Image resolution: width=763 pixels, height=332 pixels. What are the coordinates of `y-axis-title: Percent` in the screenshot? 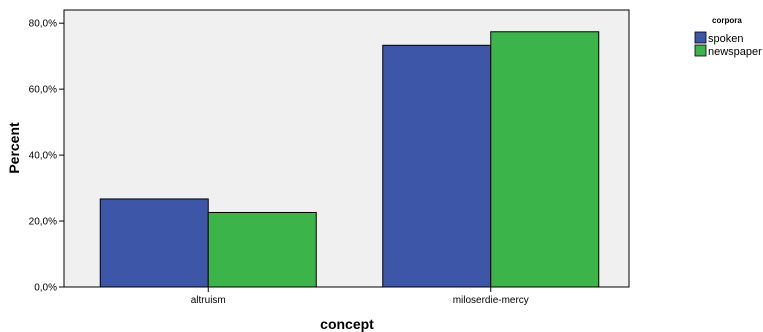 It's located at (14, 148).